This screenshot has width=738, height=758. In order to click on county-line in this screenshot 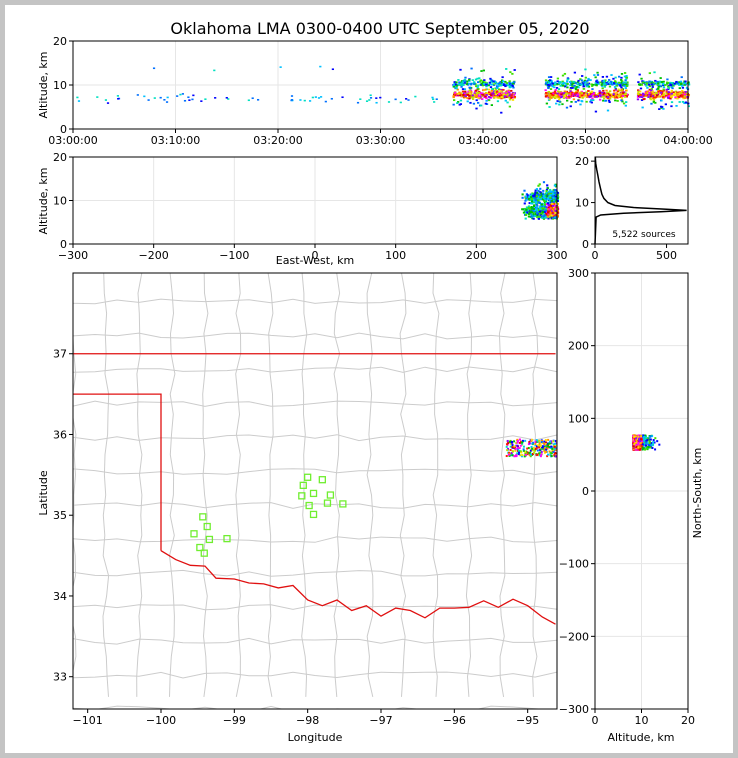, I will do `click(337, 485)`.